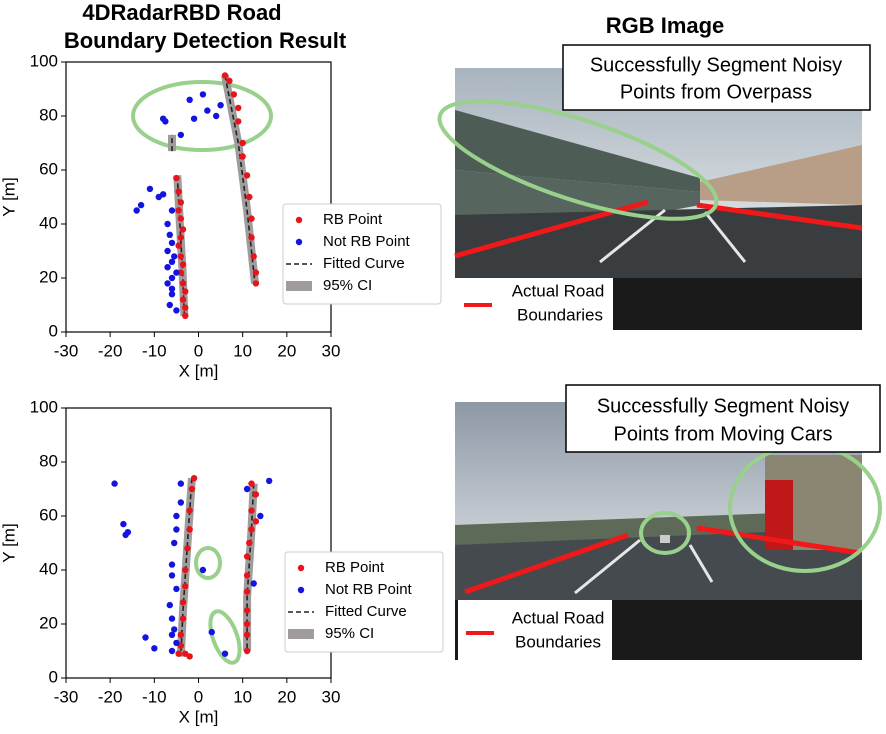 The height and width of the screenshot is (734, 886). I want to click on highlight, so click(202, 372).